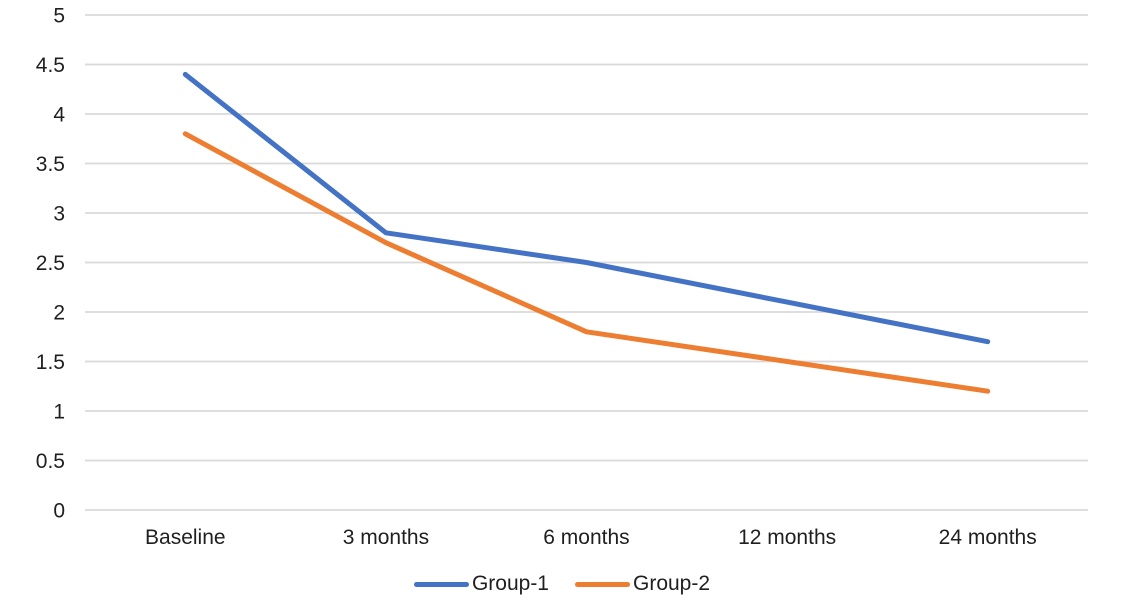 This screenshot has height=609, width=1124. What do you see at coordinates (50, 65) in the screenshot?
I see `y-axis-tick-label: 4.5` at bounding box center [50, 65].